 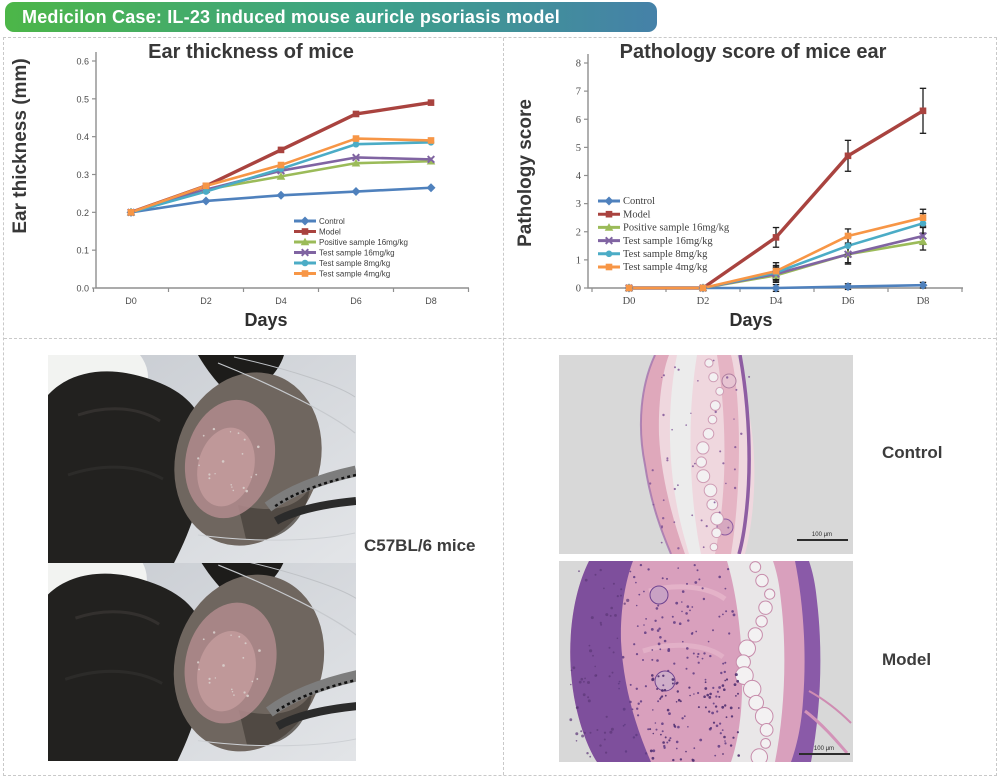 I want to click on svg-text: 0, so click(x=578, y=289).